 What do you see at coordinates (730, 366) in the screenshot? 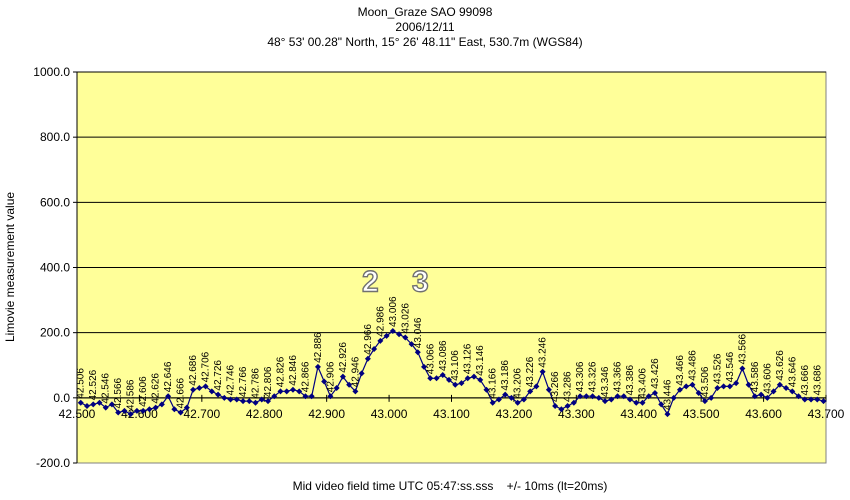
I see `data-label: 43.546` at bounding box center [730, 366].